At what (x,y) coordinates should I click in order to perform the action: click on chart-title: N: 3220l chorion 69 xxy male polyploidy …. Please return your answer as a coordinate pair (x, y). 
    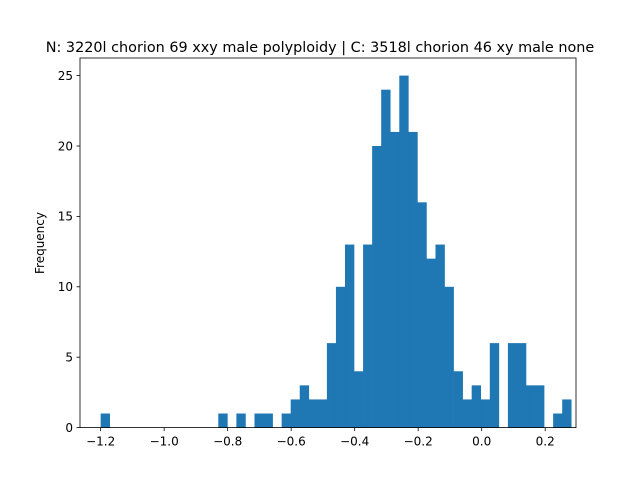
    Looking at the image, I should click on (320, 48).